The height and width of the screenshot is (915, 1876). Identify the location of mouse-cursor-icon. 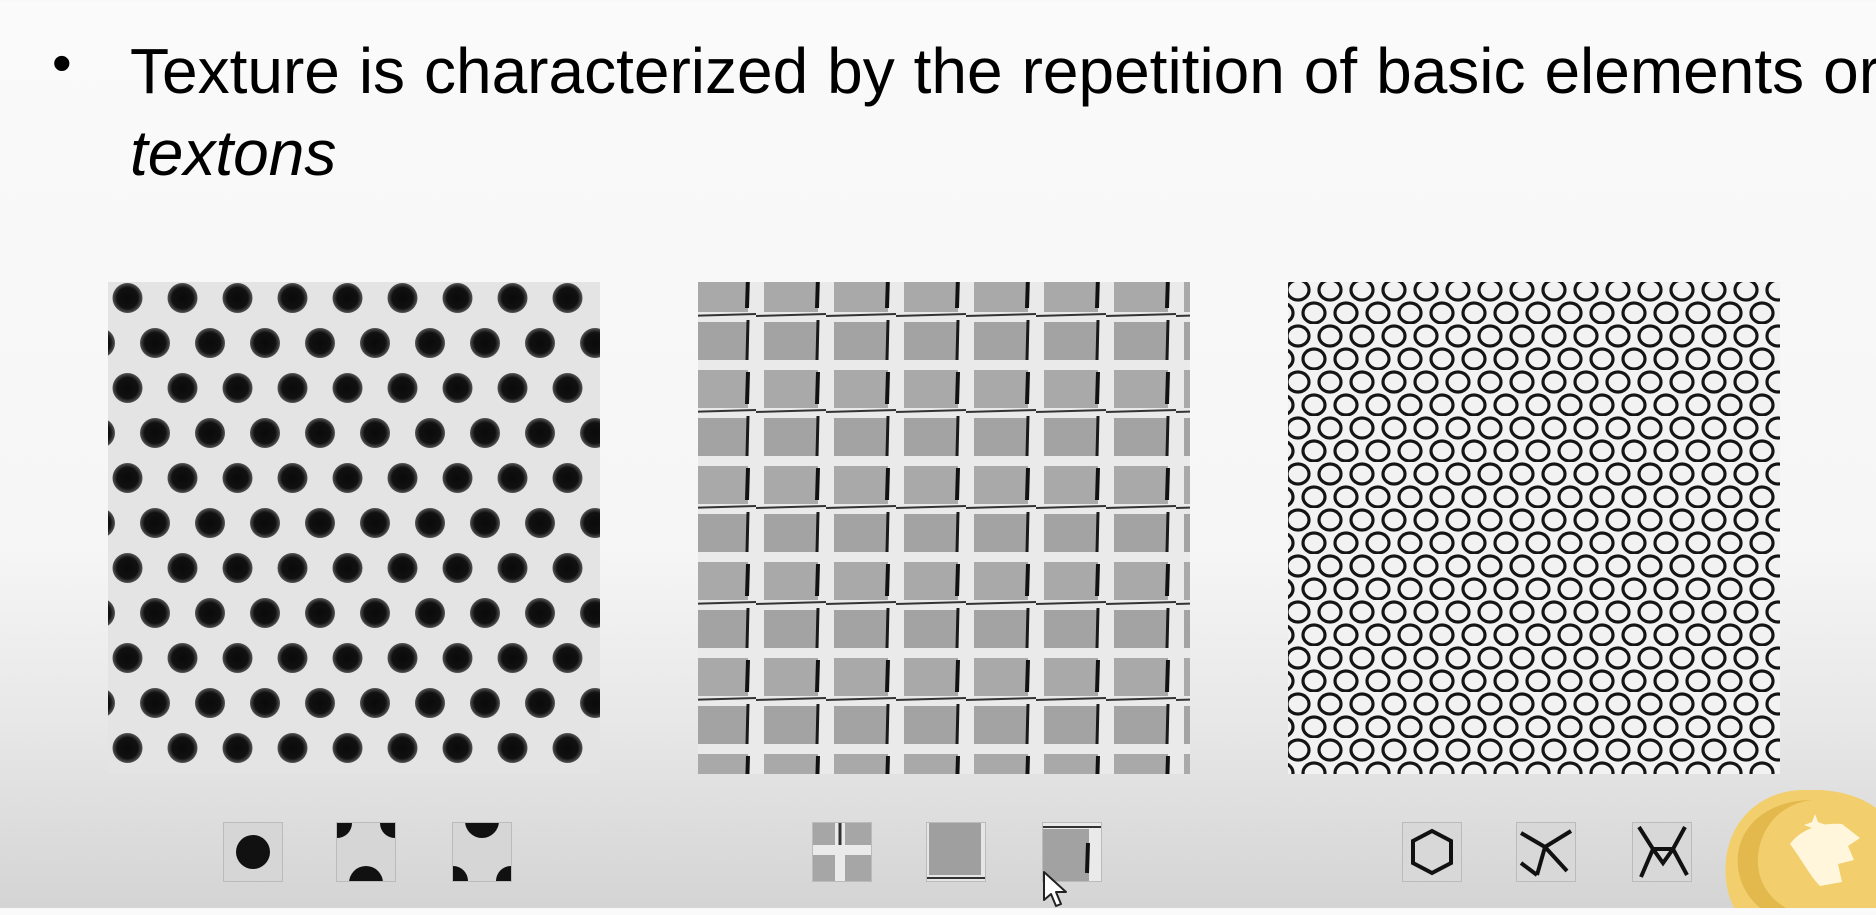
(1057, 890).